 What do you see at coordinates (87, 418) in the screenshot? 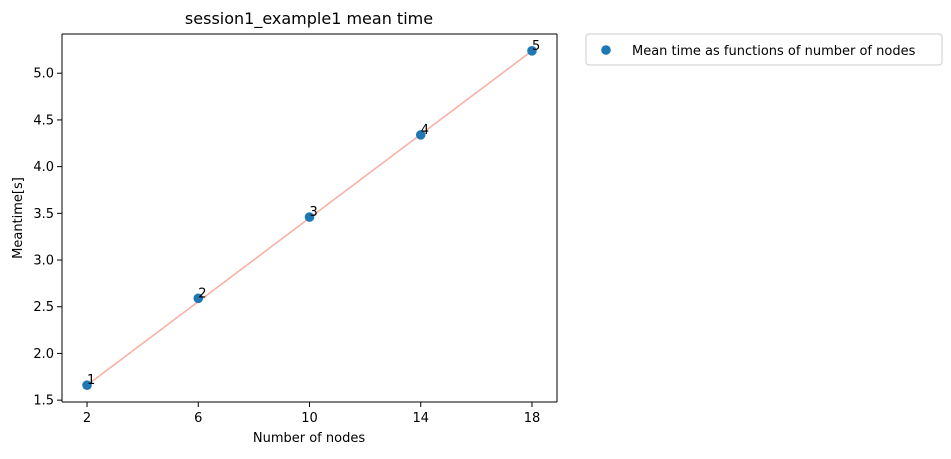
I see `x-tick-label: 2` at bounding box center [87, 418].